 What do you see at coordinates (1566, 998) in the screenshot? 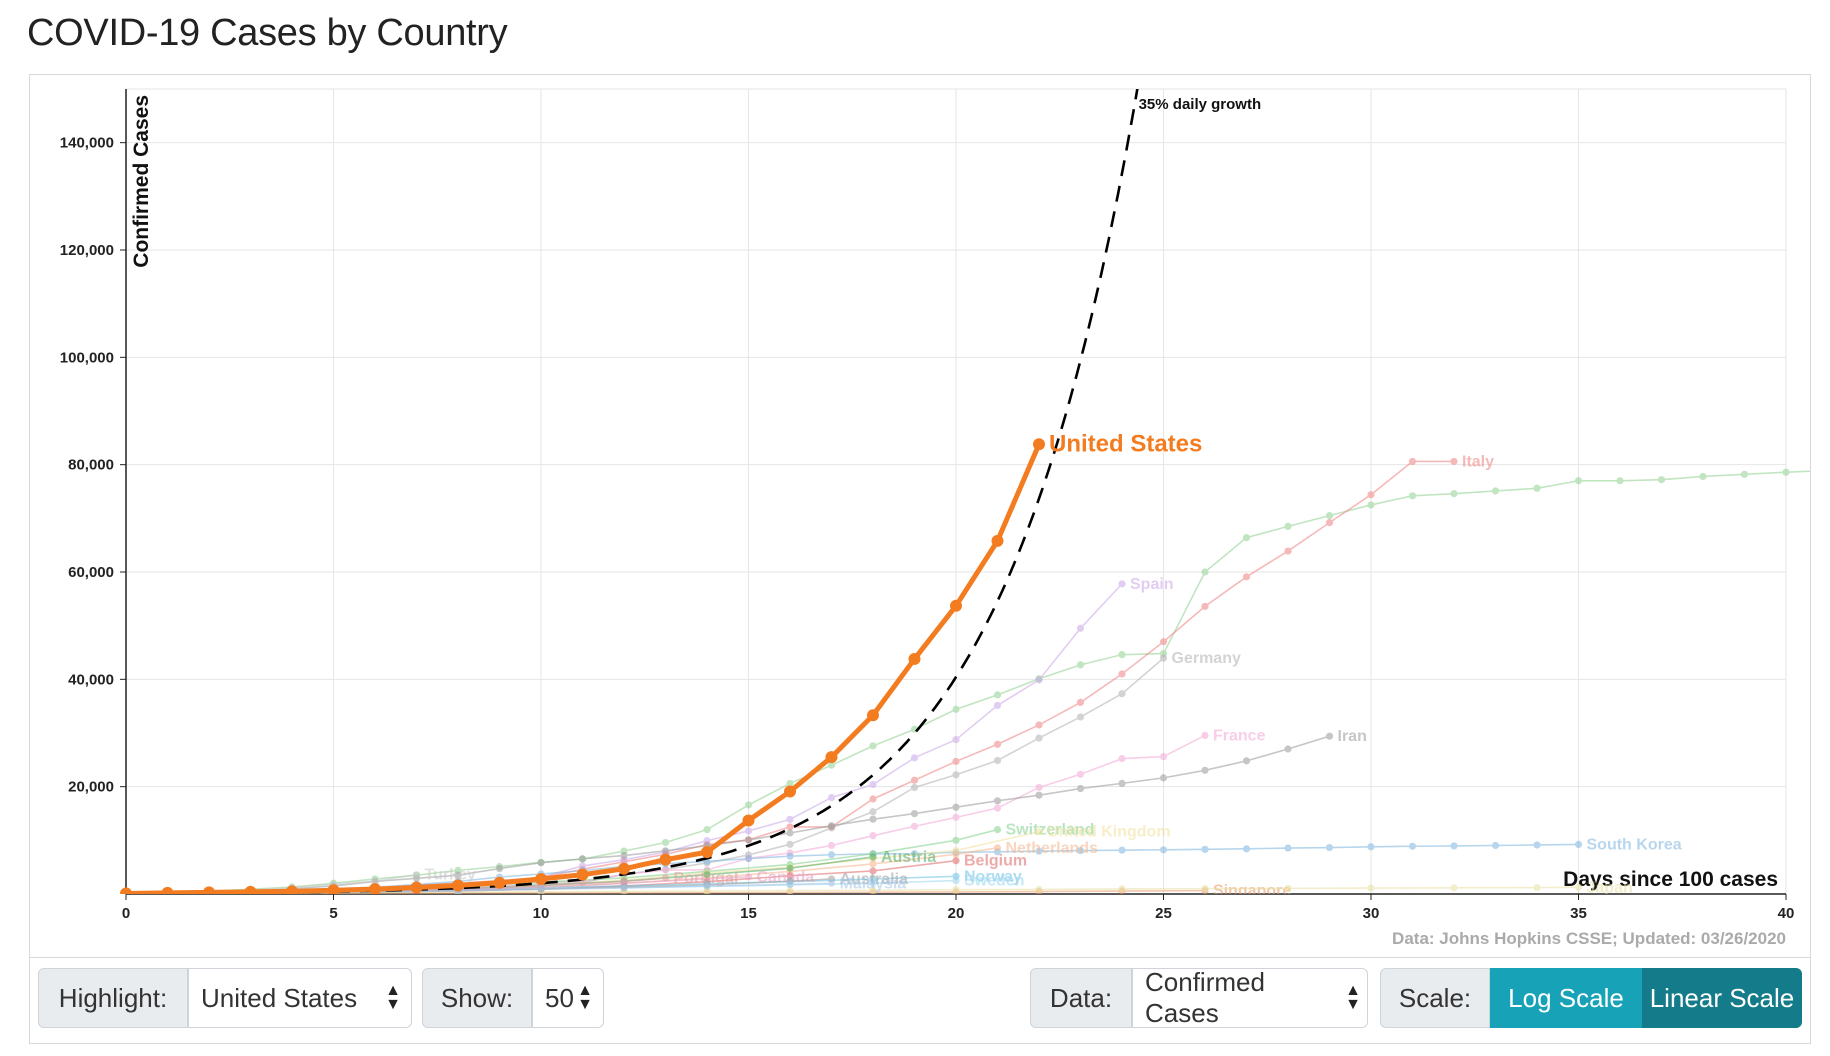
I see `log-scale-button: Log Scale` at bounding box center [1566, 998].